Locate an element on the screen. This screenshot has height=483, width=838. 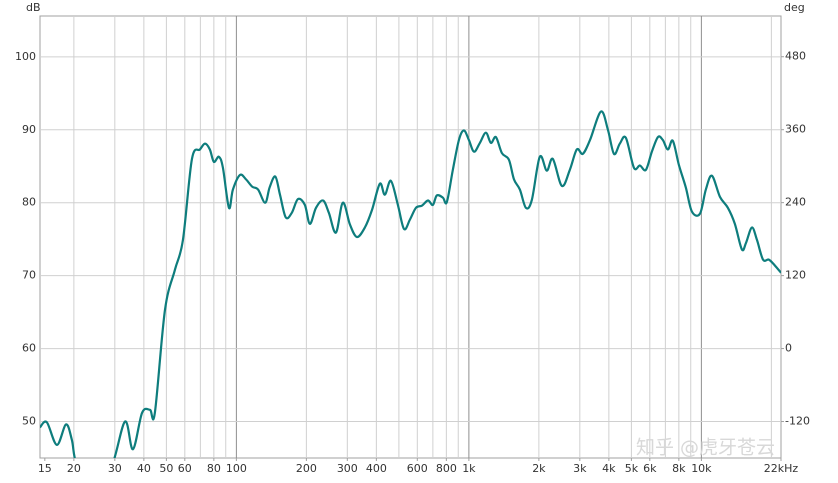
y2-tick-label: 120 is located at coordinates (795, 275).